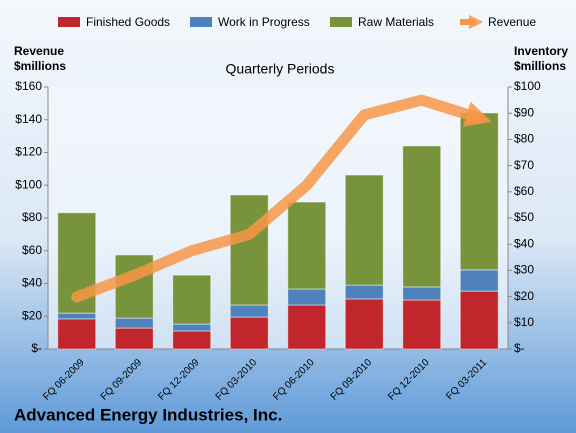  Describe the element at coordinates (524, 139) in the screenshot. I see `y2-tick-label: $80` at that location.